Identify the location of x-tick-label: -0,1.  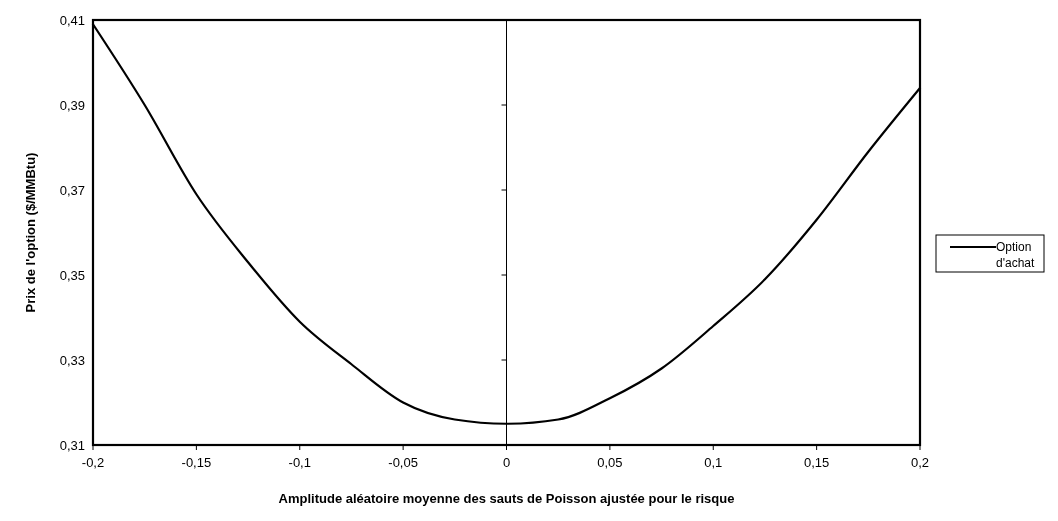
(299, 462).